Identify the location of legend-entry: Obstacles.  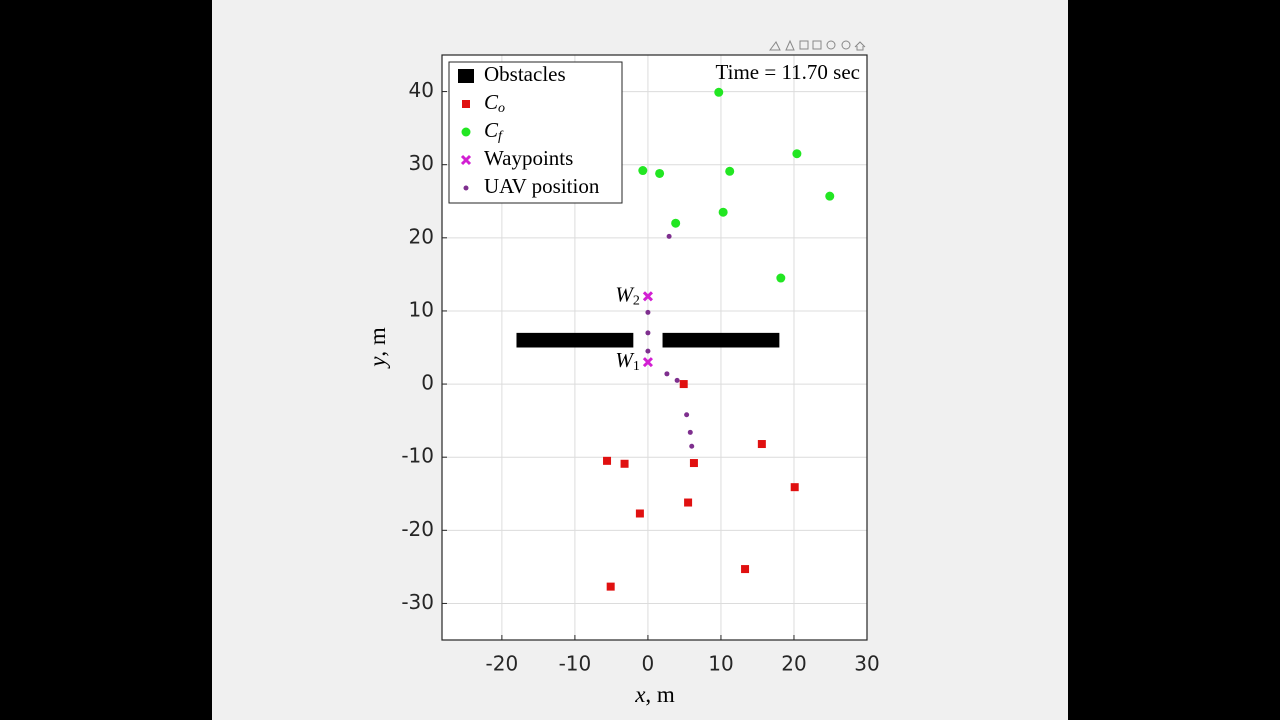
(525, 74).